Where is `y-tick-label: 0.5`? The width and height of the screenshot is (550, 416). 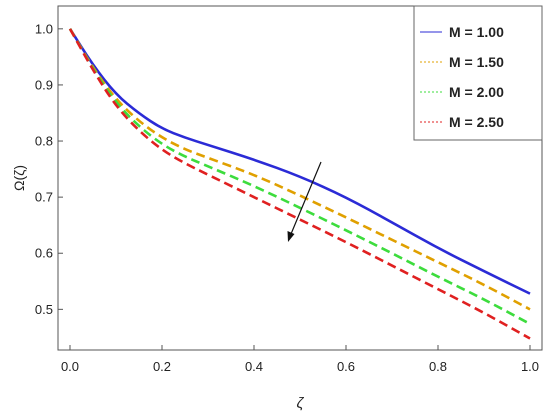
y-tick-label: 0.5 is located at coordinates (44, 309).